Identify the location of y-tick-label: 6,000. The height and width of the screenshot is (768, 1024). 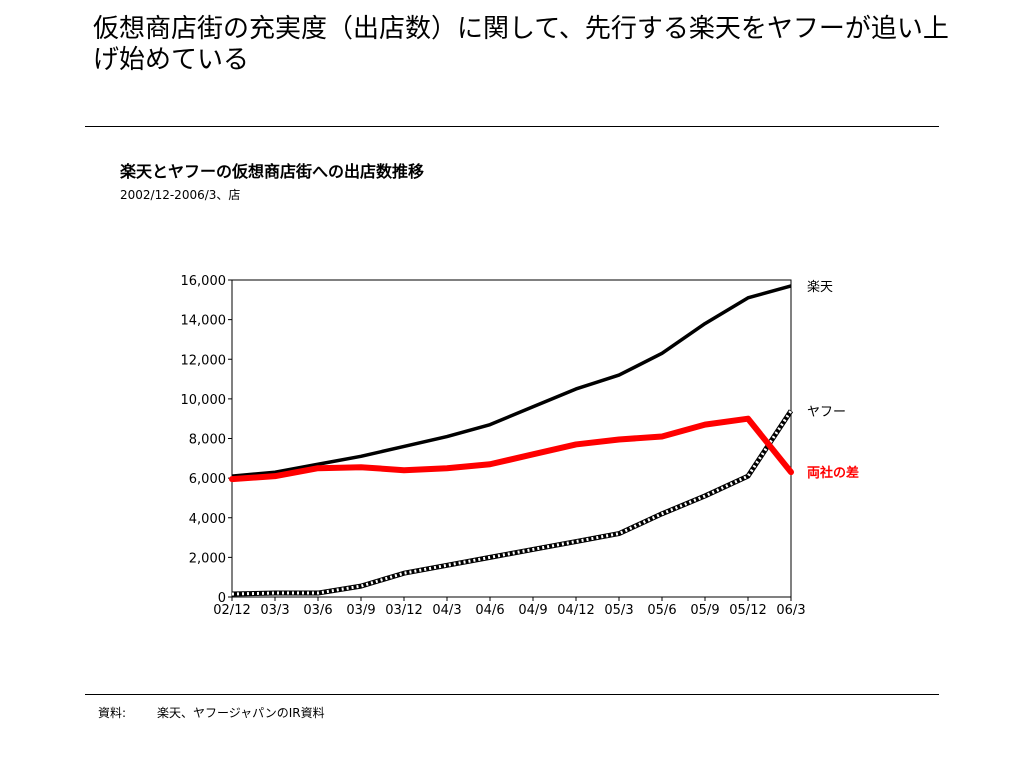
(207, 479).